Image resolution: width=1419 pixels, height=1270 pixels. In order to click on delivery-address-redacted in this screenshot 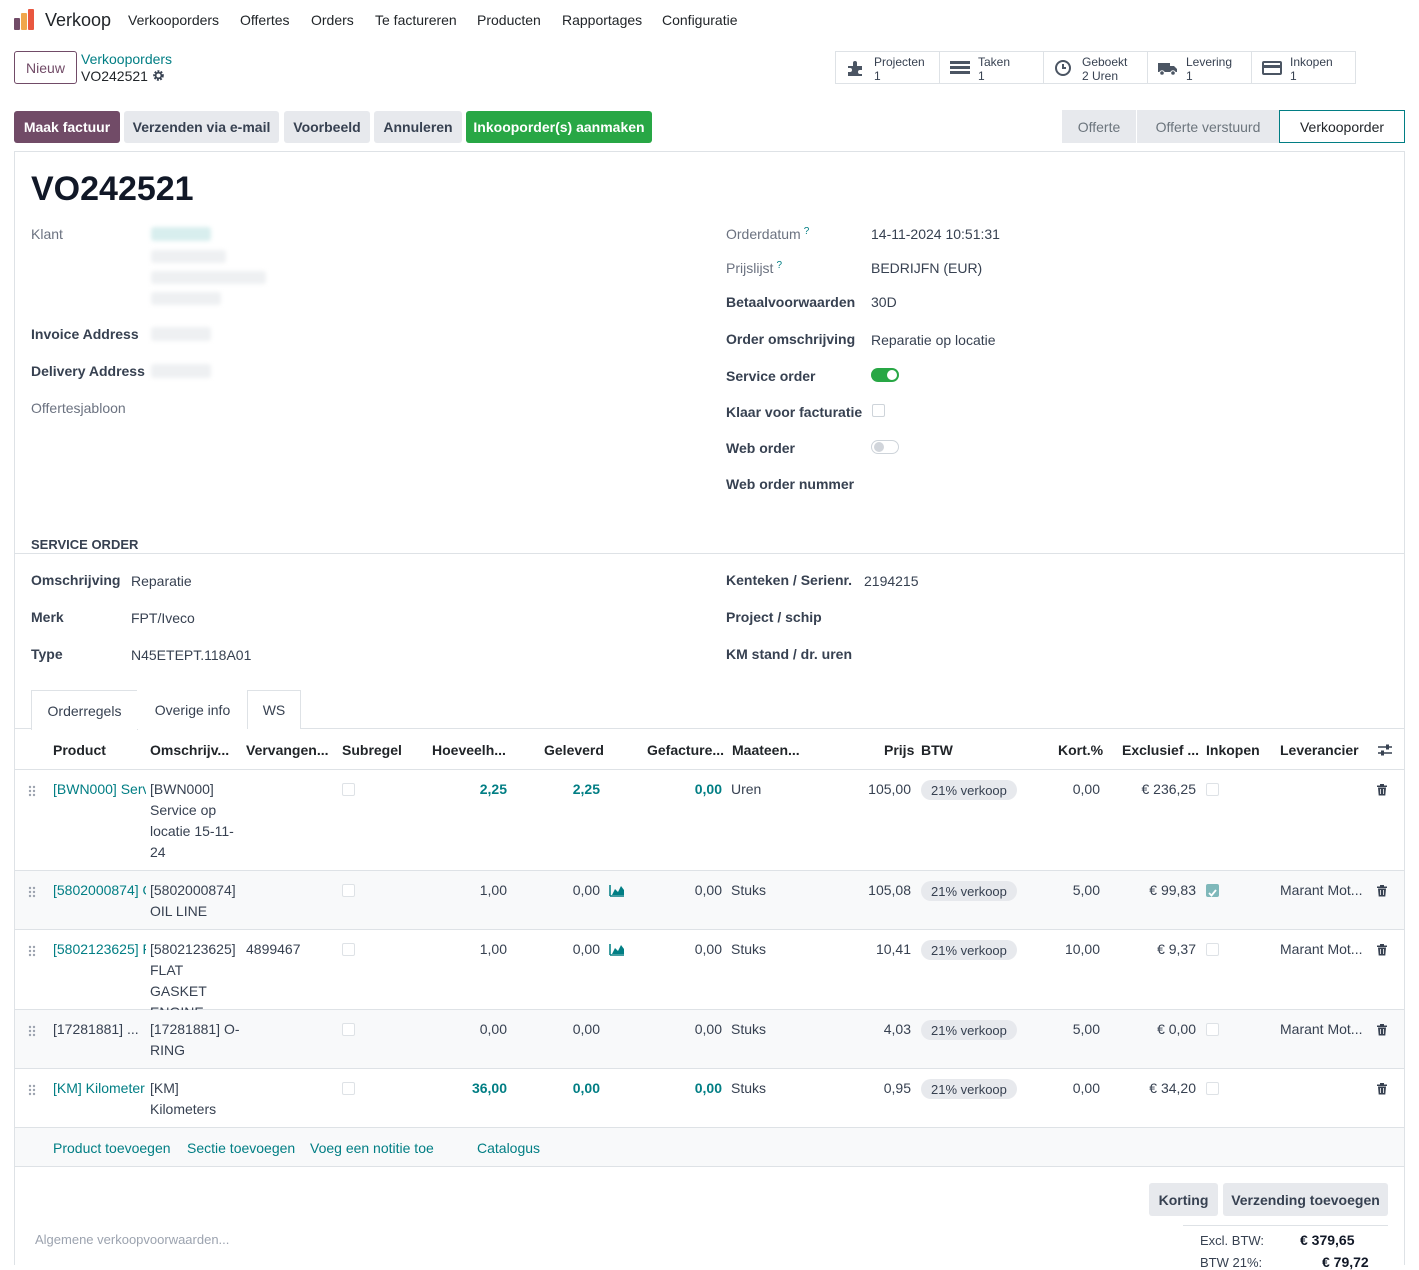, I will do `click(181, 371)`.